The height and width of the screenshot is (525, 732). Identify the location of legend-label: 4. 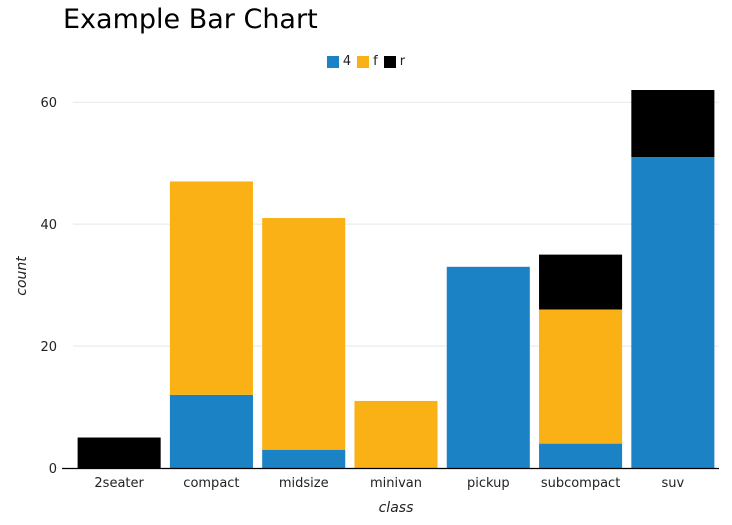
(347, 61).